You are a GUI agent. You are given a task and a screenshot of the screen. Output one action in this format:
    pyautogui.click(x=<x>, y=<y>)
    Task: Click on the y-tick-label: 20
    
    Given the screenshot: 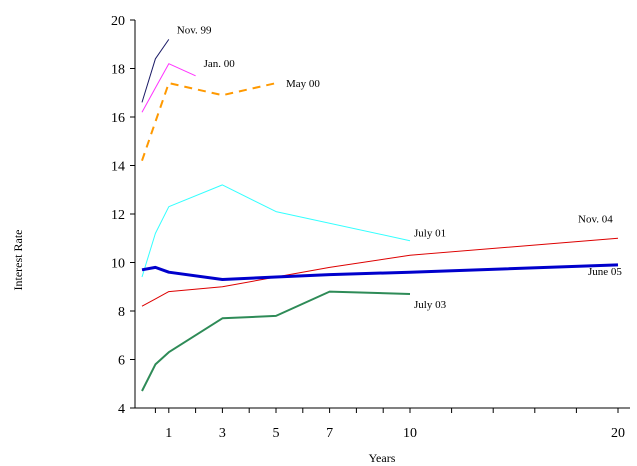 What is the action you would take?
    pyautogui.click(x=118, y=21)
    